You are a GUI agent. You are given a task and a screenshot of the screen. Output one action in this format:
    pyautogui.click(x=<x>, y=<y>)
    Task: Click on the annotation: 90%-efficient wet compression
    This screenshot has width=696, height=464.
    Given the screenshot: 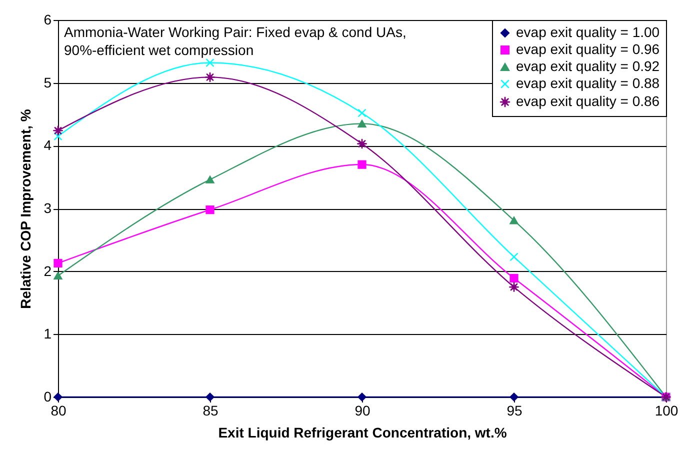 What is the action you would take?
    pyautogui.click(x=159, y=50)
    